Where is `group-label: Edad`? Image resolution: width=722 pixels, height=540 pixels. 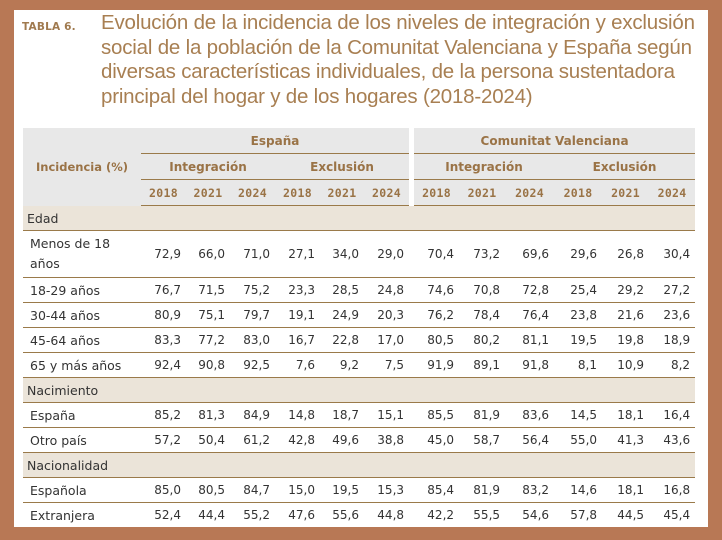 group-label: Edad is located at coordinates (359, 218).